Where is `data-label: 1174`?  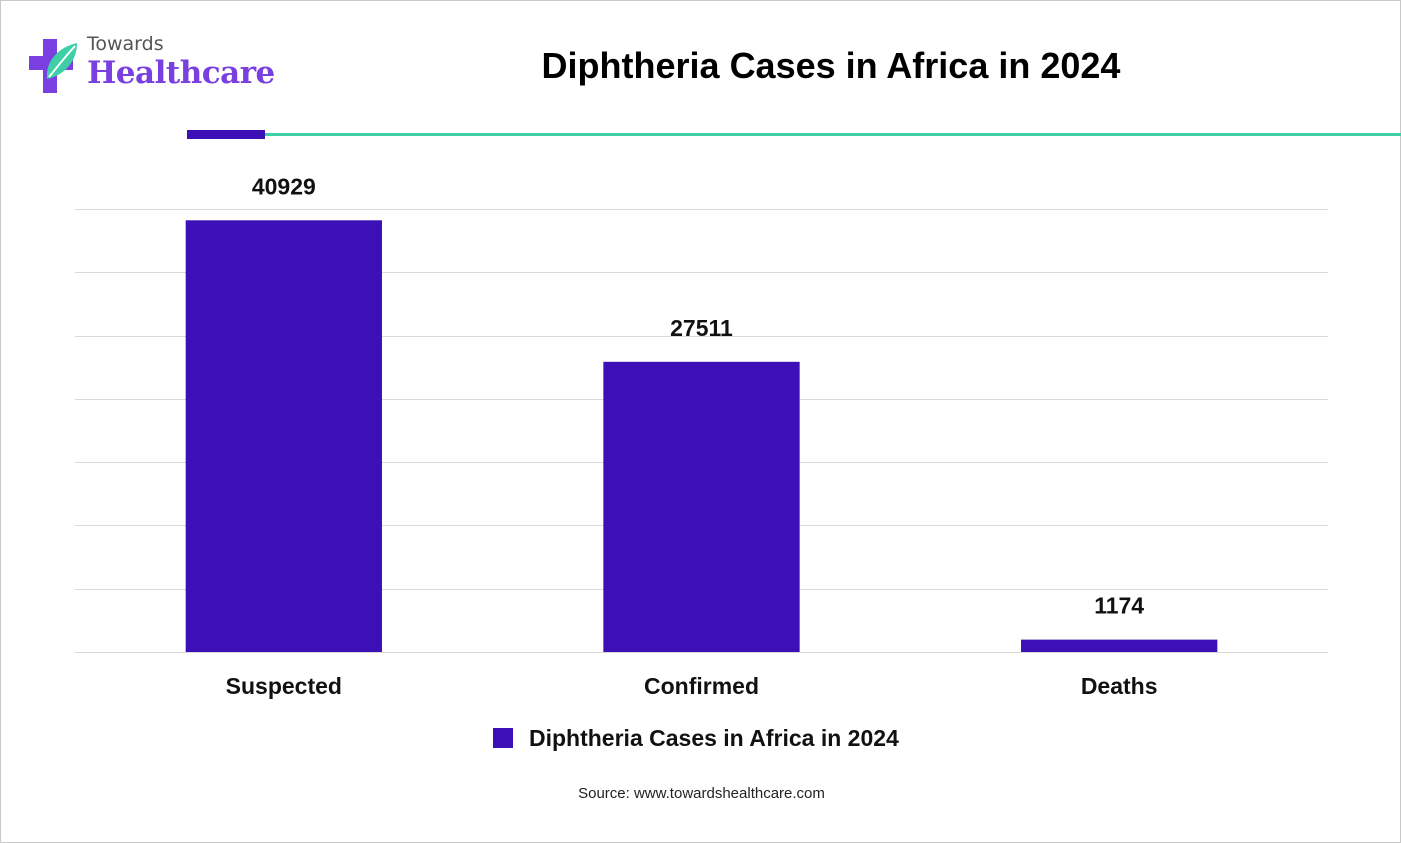
data-label: 1174 is located at coordinates (1119, 606).